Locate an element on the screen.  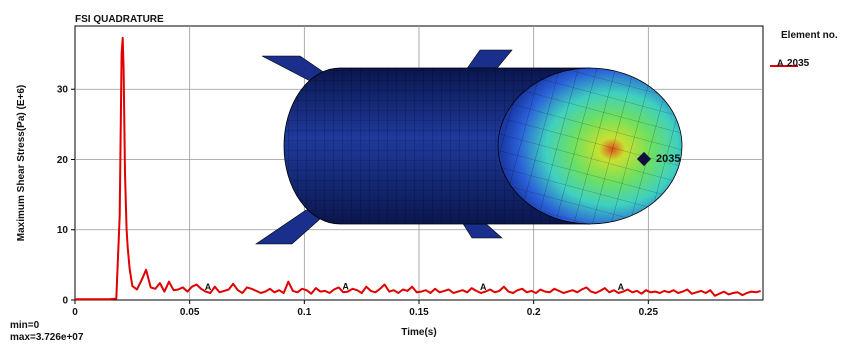
x-tick-label: 0 is located at coordinates (75, 312).